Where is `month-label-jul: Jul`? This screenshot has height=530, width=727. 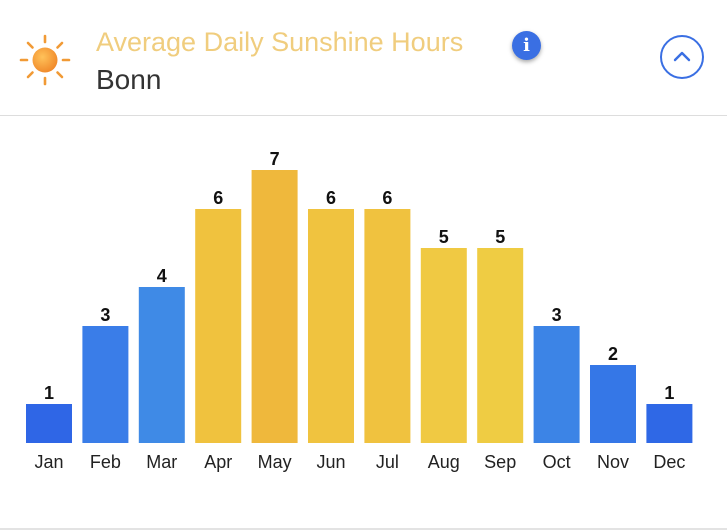 month-label-jul: Jul is located at coordinates (387, 462).